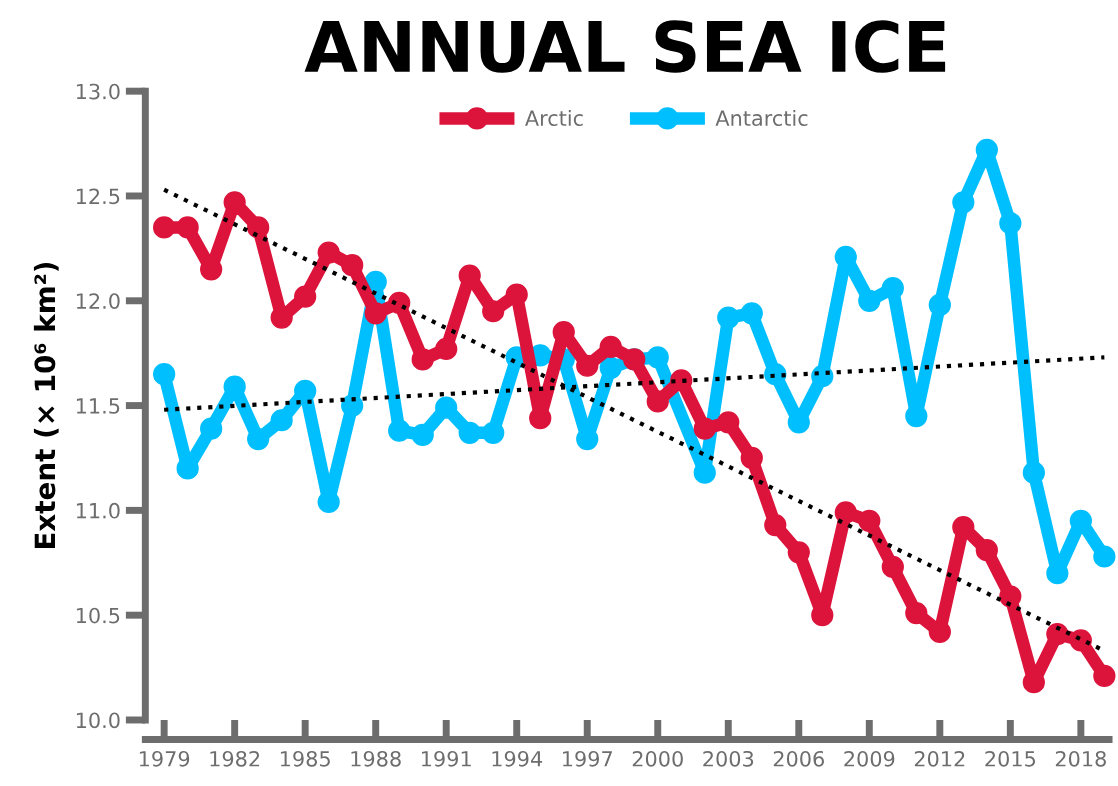  Describe the element at coordinates (98, 301) in the screenshot. I see `y-tick-label: 12.0` at that location.